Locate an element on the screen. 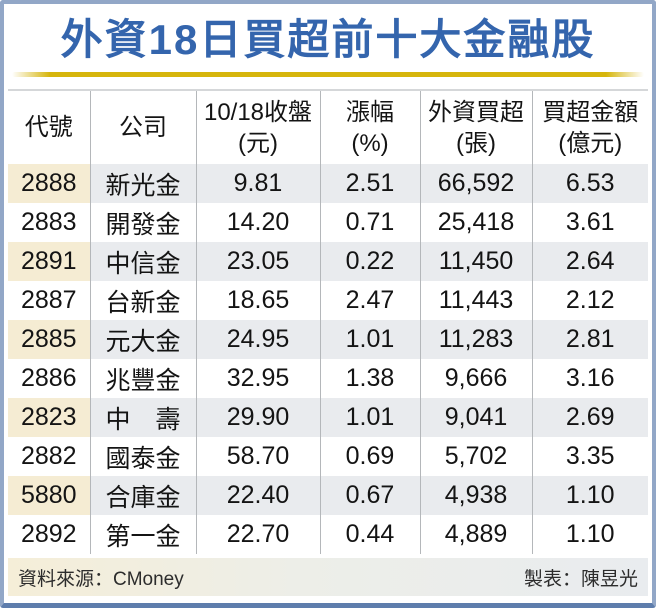 Image resolution: width=656 pixels, height=608 pixels. cell-company: 元大金 is located at coordinates (142, 340).